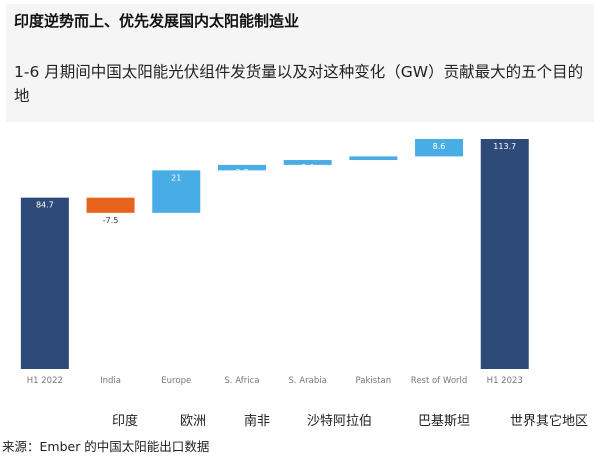 The image size is (600, 457). I want to click on cn-label-saudi-arabia: 沙特阿拉伯, so click(340, 421).